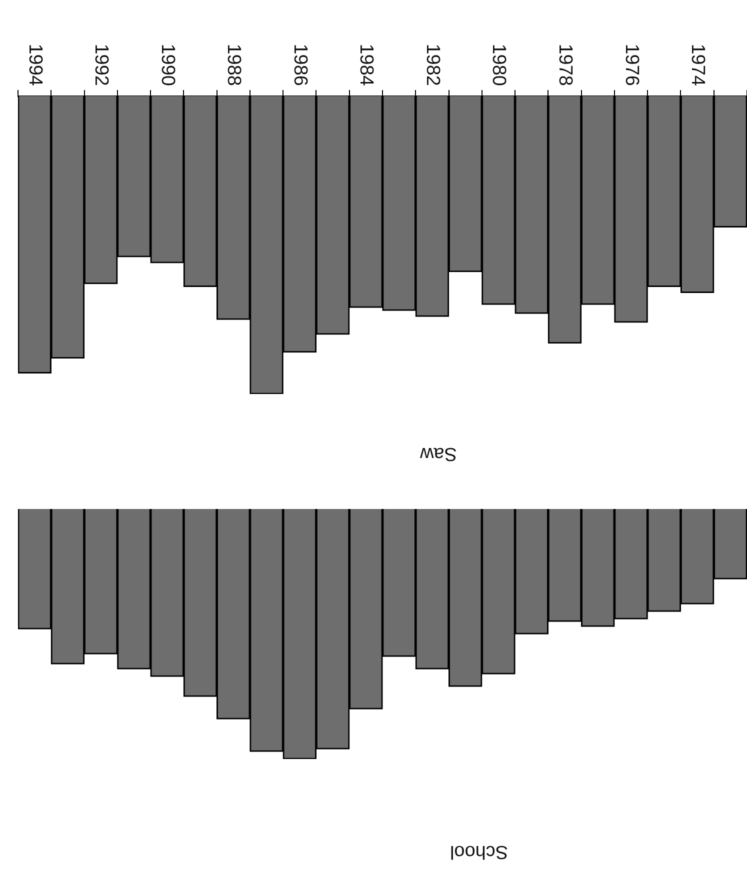  I want to click on x-tick-label: 1982, so click(432, 65).